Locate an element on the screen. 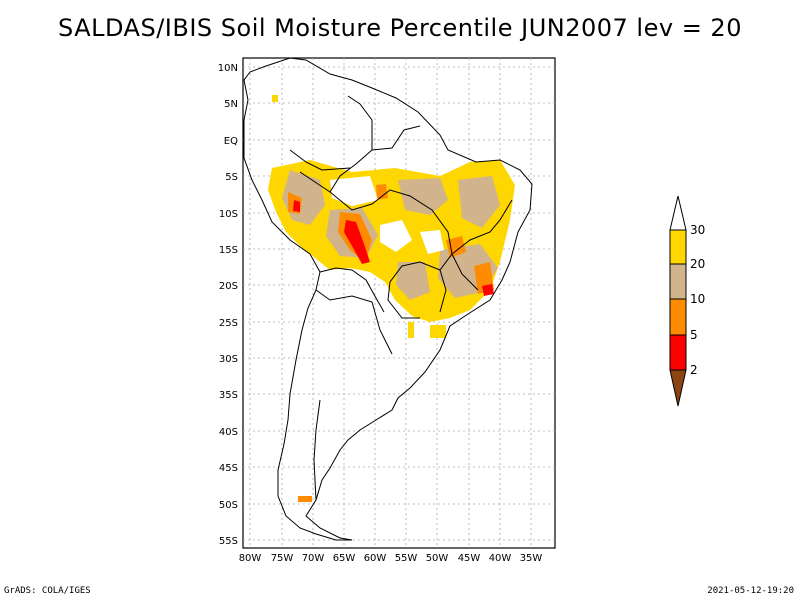  lat-label: 25S is located at coordinates (228, 323).